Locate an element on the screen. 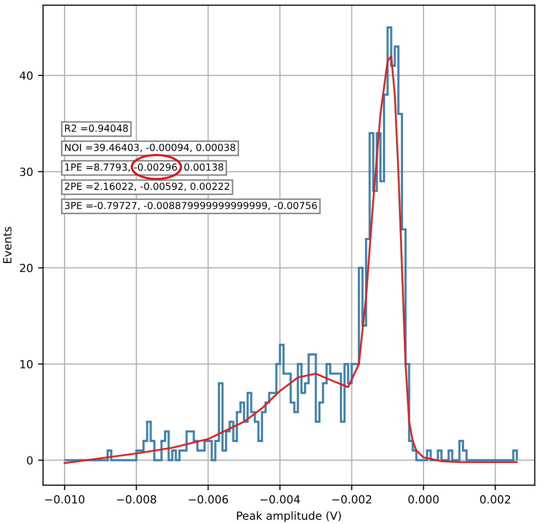  x-axis-title: Peak amplitude (V) is located at coordinates (289, 516).